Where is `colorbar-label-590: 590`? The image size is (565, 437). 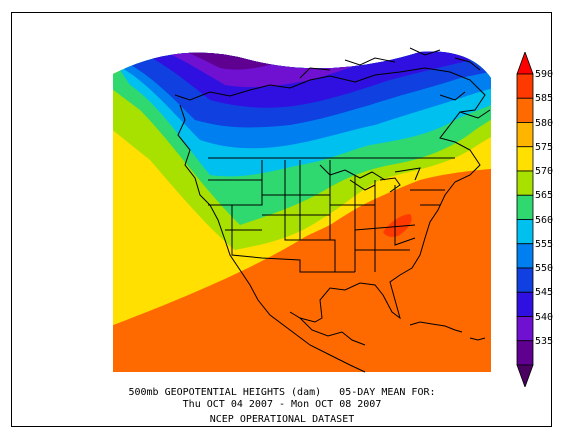
colorbar-label-590: 590 is located at coordinates (544, 74).